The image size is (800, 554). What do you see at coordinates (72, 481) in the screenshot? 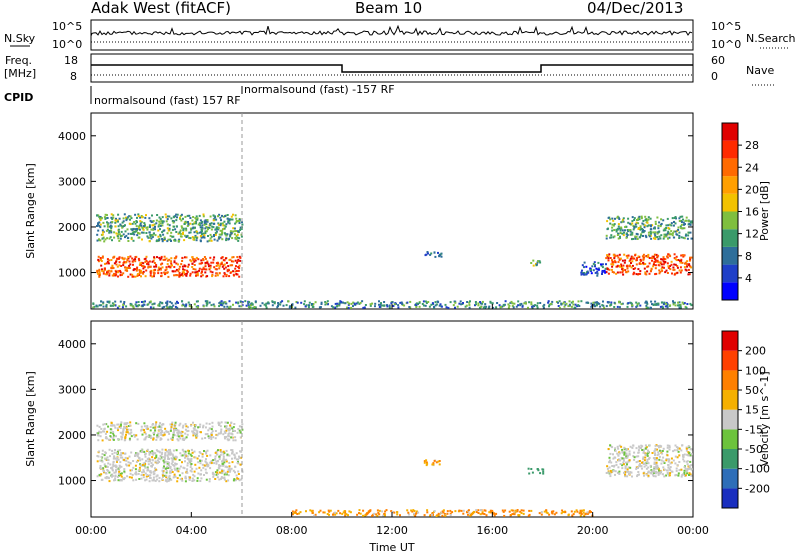
I see `y-tick-label: 1000` at bounding box center [72, 481].